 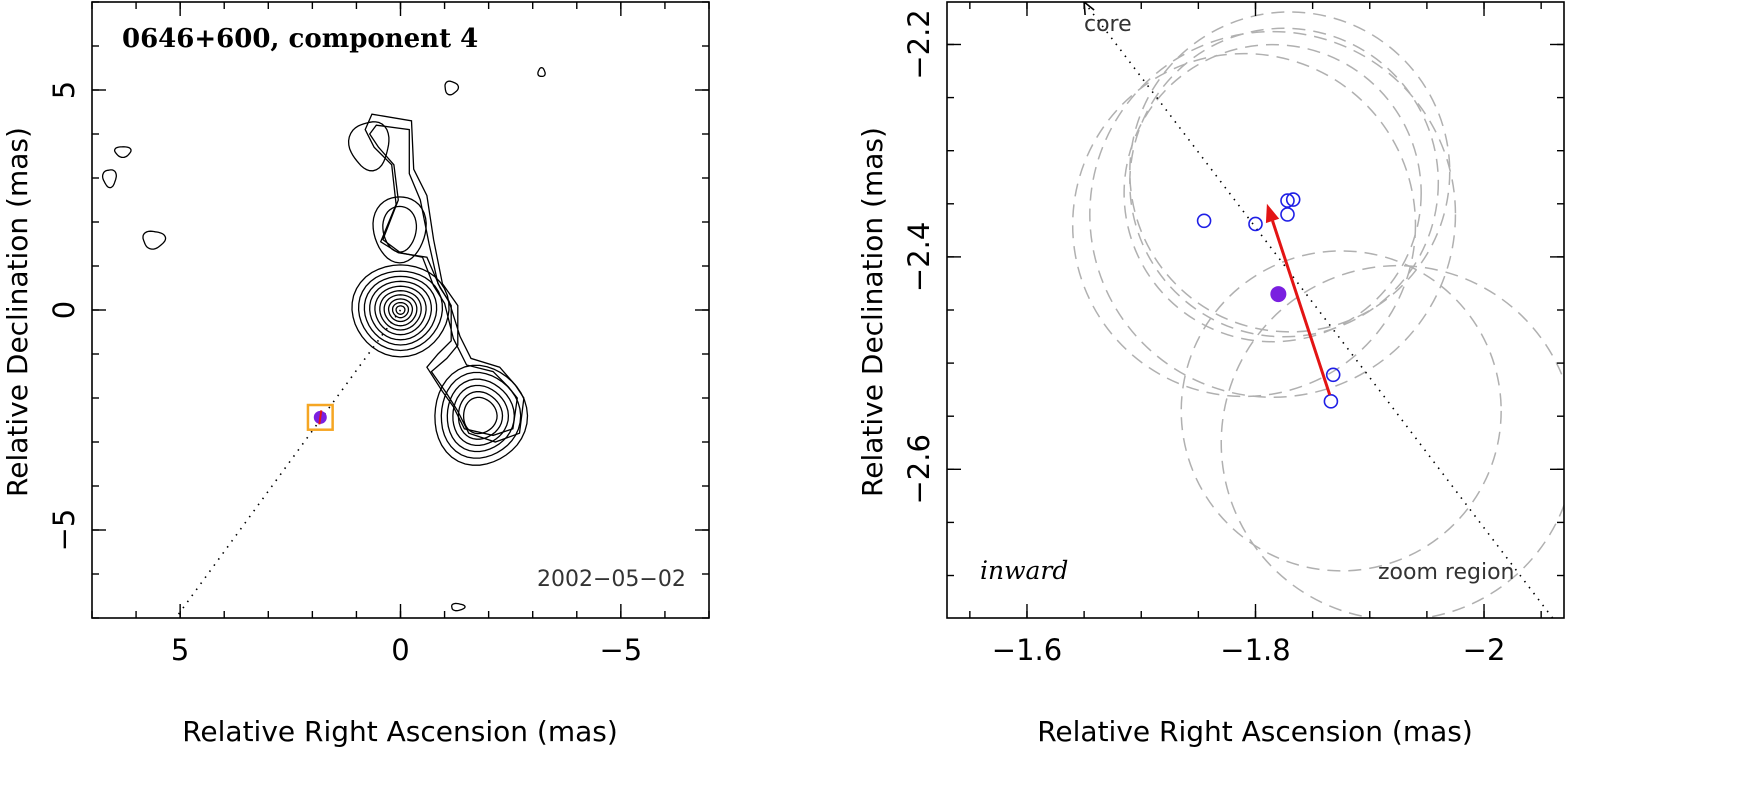 I want to click on velocity-arrow-head, so click(x=1272, y=213).